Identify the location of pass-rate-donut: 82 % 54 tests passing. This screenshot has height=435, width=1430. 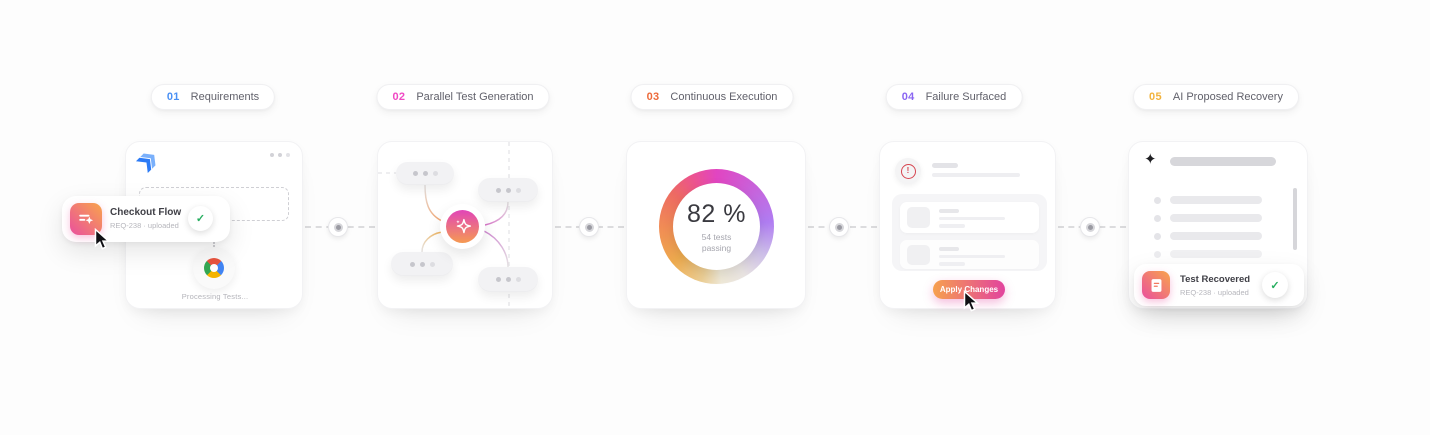
(716, 226).